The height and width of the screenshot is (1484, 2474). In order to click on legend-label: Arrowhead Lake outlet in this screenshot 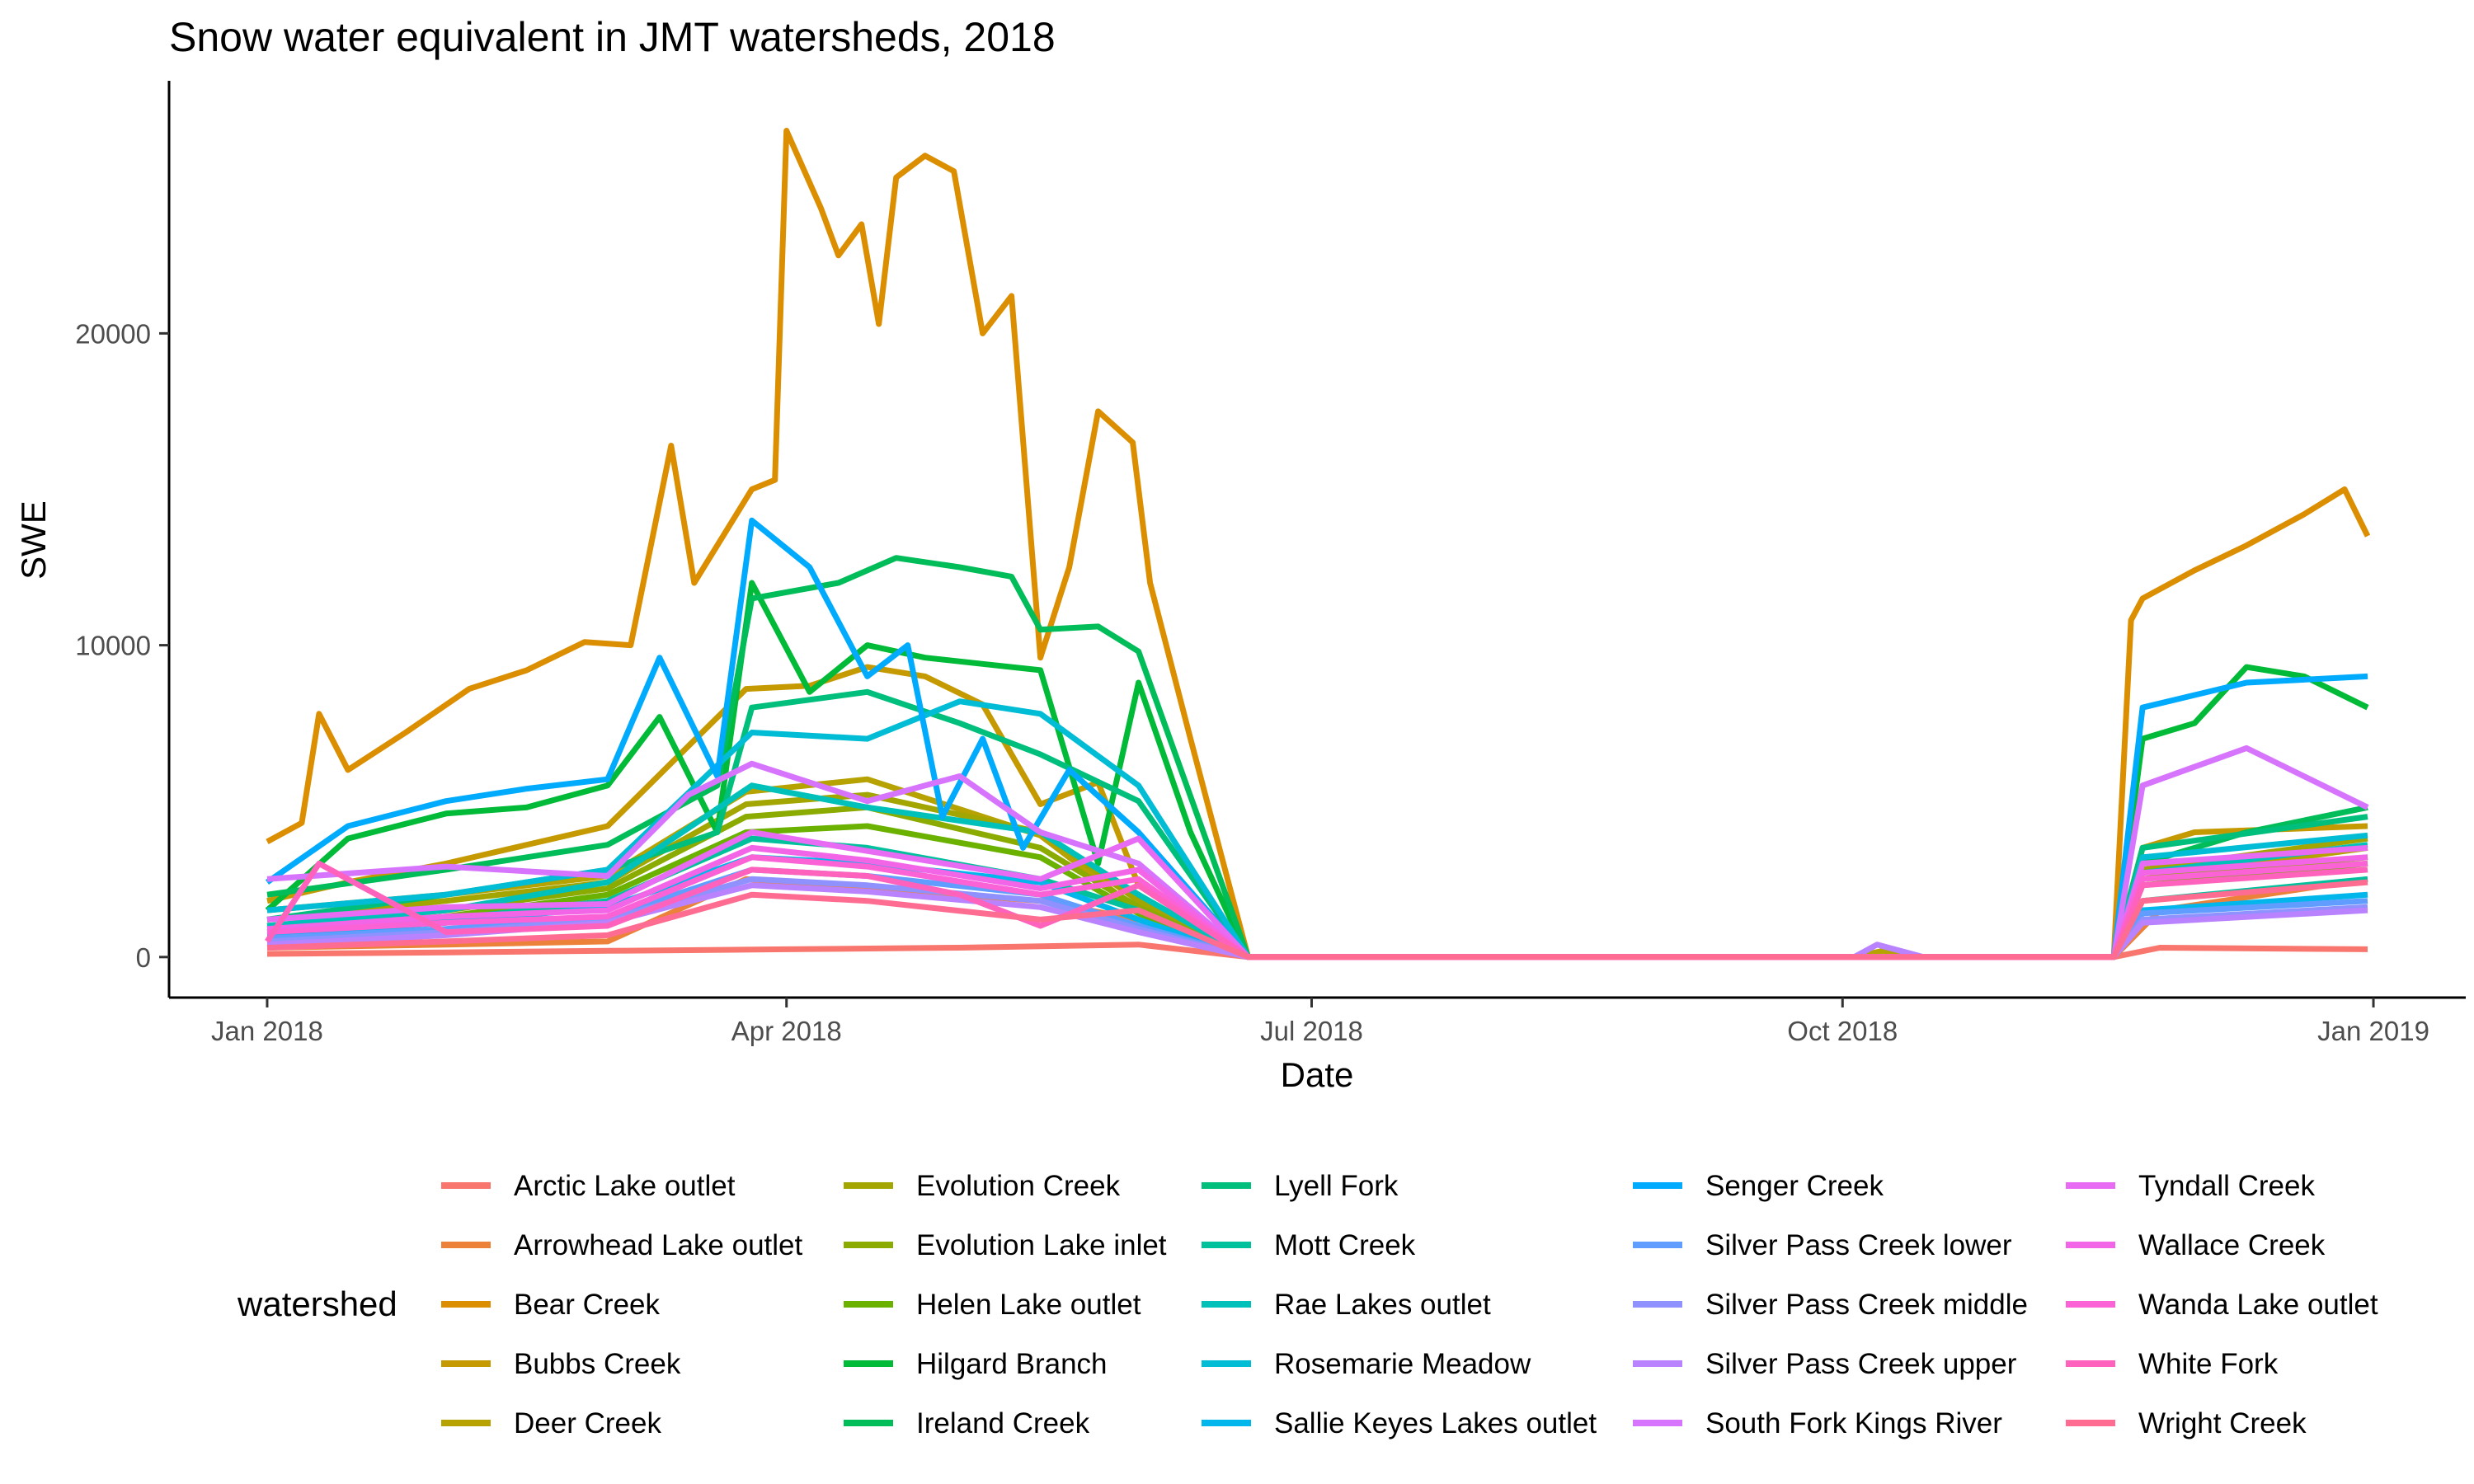, I will do `click(658, 1245)`.